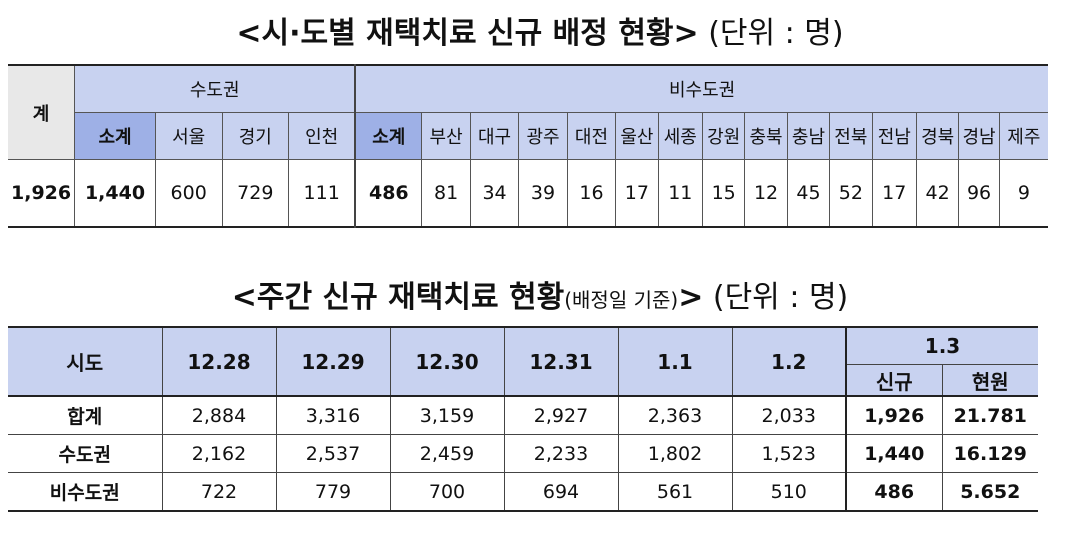 This screenshot has height=535, width=1080. I want to click on value-cell: 561, so click(675, 492).